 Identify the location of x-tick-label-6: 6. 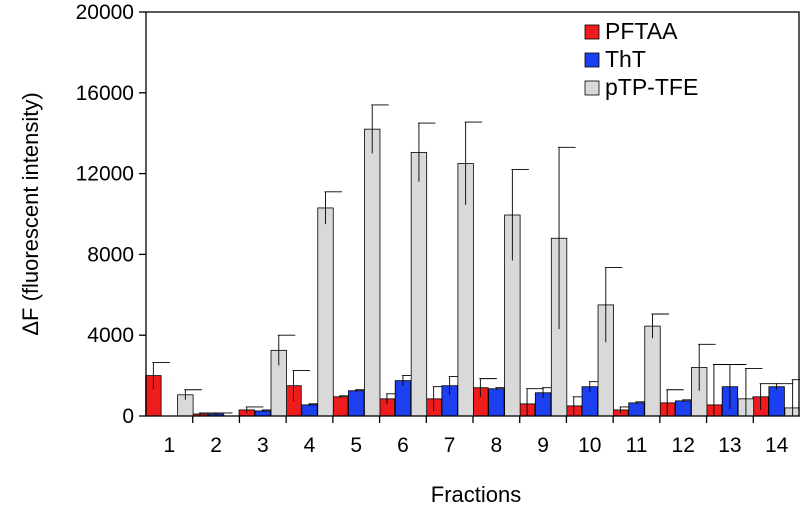
(403, 445).